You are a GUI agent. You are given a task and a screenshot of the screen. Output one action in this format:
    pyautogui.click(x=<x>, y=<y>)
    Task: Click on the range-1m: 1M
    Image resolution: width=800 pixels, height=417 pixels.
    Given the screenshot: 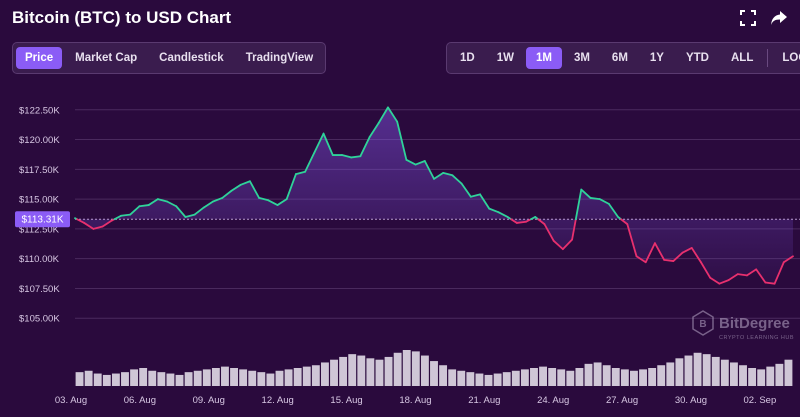 What is the action you would take?
    pyautogui.click(x=543, y=58)
    